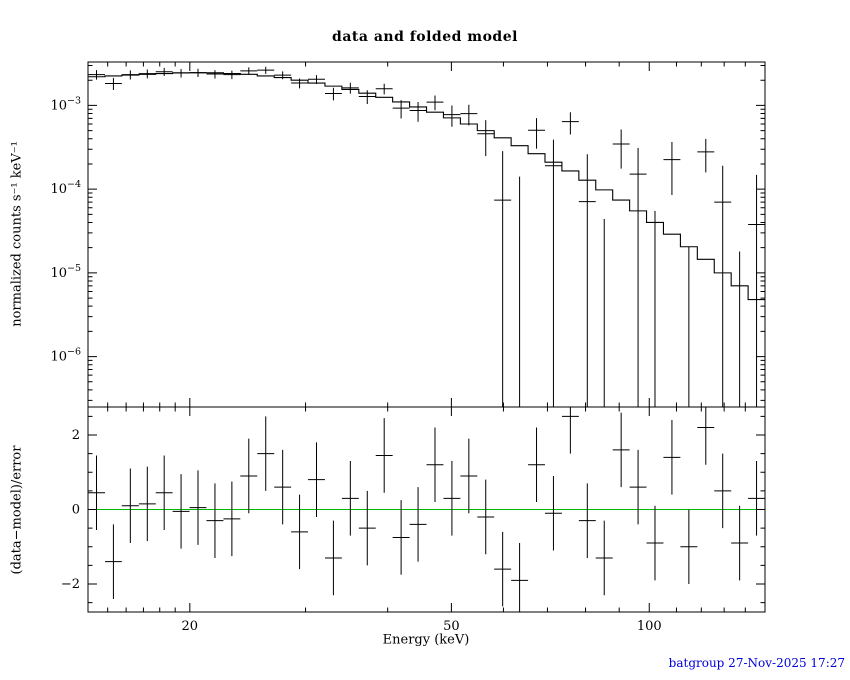  What do you see at coordinates (649, 626) in the screenshot?
I see `svg-text: 100` at bounding box center [649, 626].